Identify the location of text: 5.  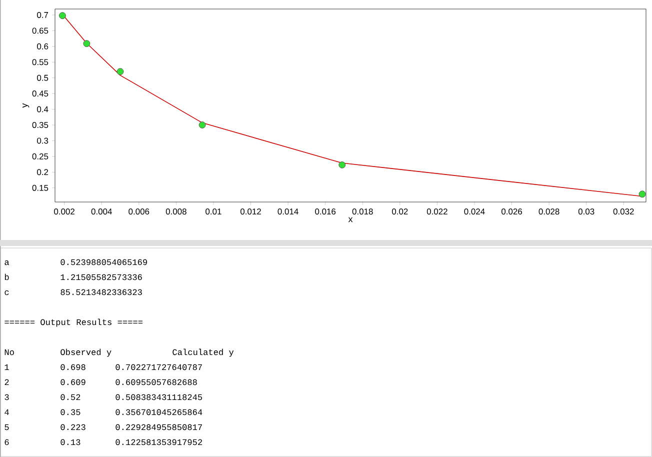
(6, 427).